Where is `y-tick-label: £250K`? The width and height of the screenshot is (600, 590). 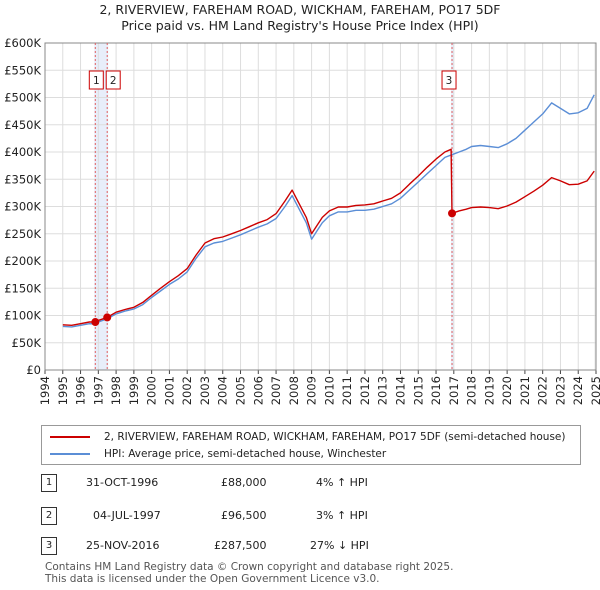 y-tick-label: £250K is located at coordinates (22, 234).